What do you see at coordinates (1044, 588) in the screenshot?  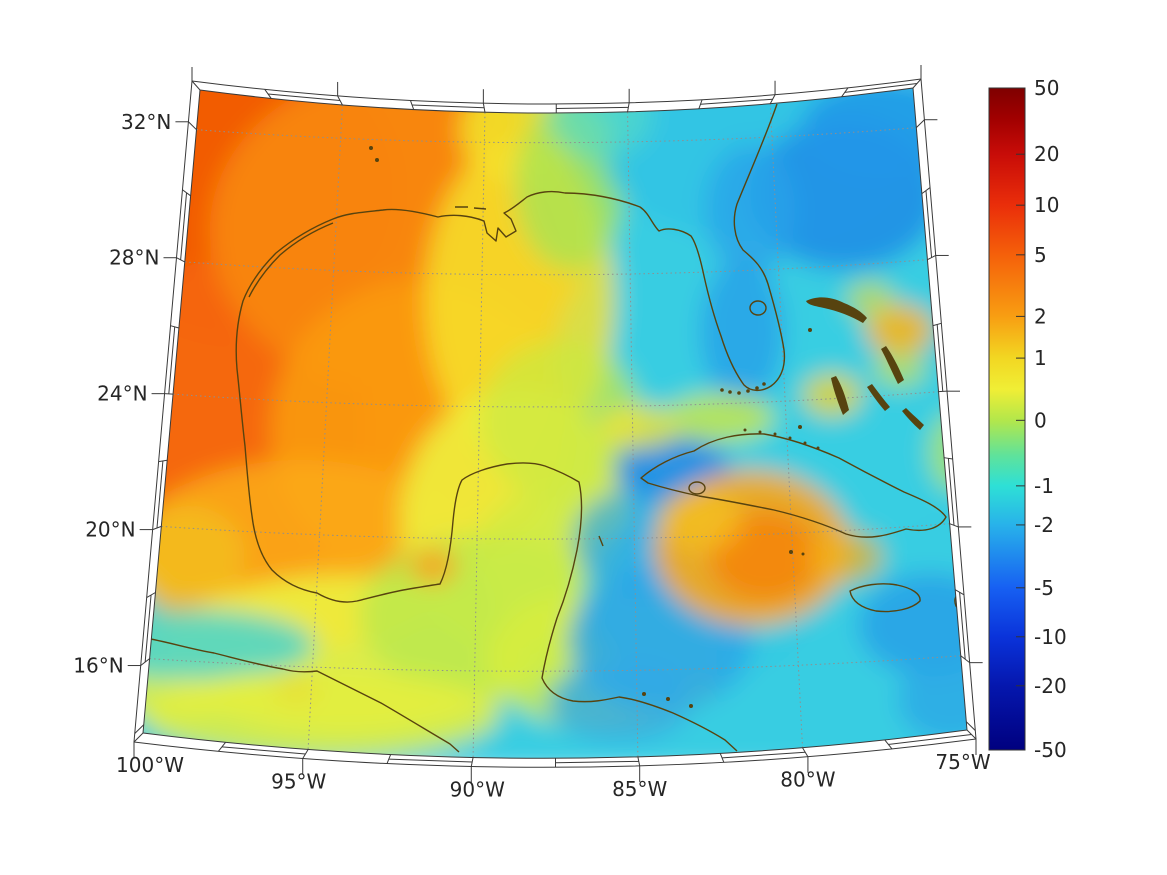 I see `colorbar-tick-label--5: -5` at bounding box center [1044, 588].